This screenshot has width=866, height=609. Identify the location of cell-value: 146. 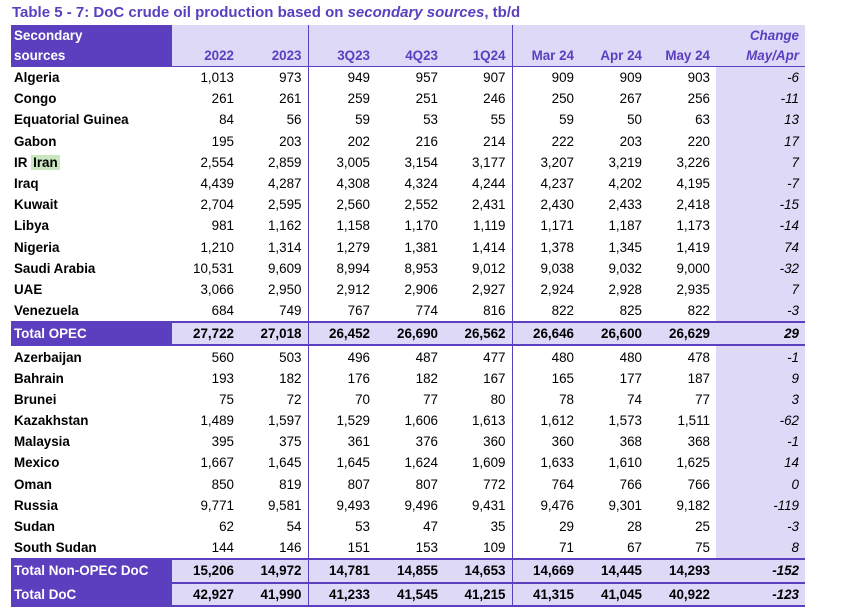
(290, 548).